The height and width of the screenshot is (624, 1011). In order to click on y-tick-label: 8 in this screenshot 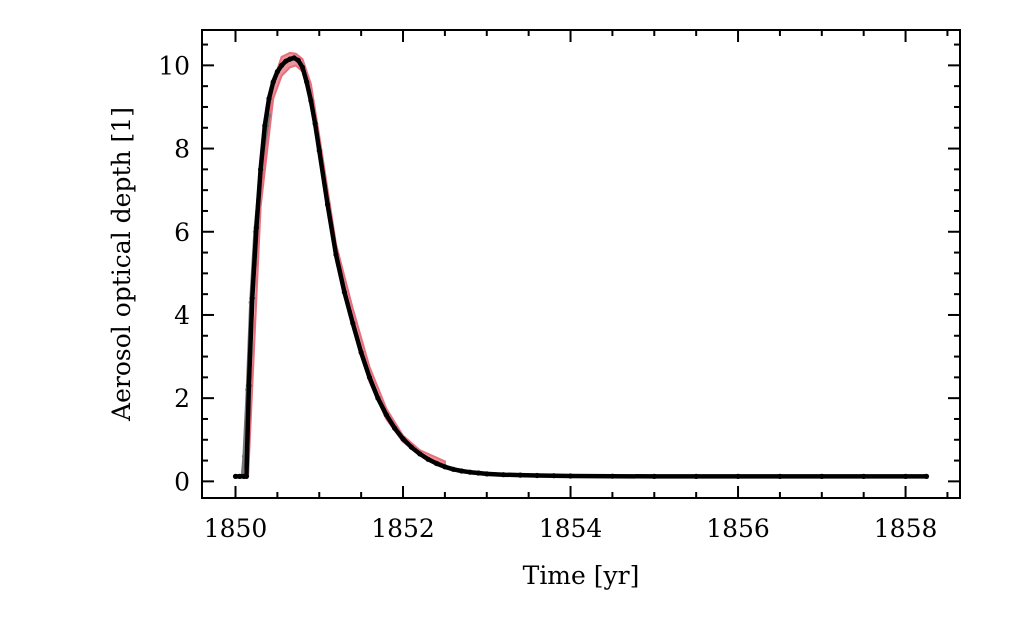, I will do `click(182, 149)`.